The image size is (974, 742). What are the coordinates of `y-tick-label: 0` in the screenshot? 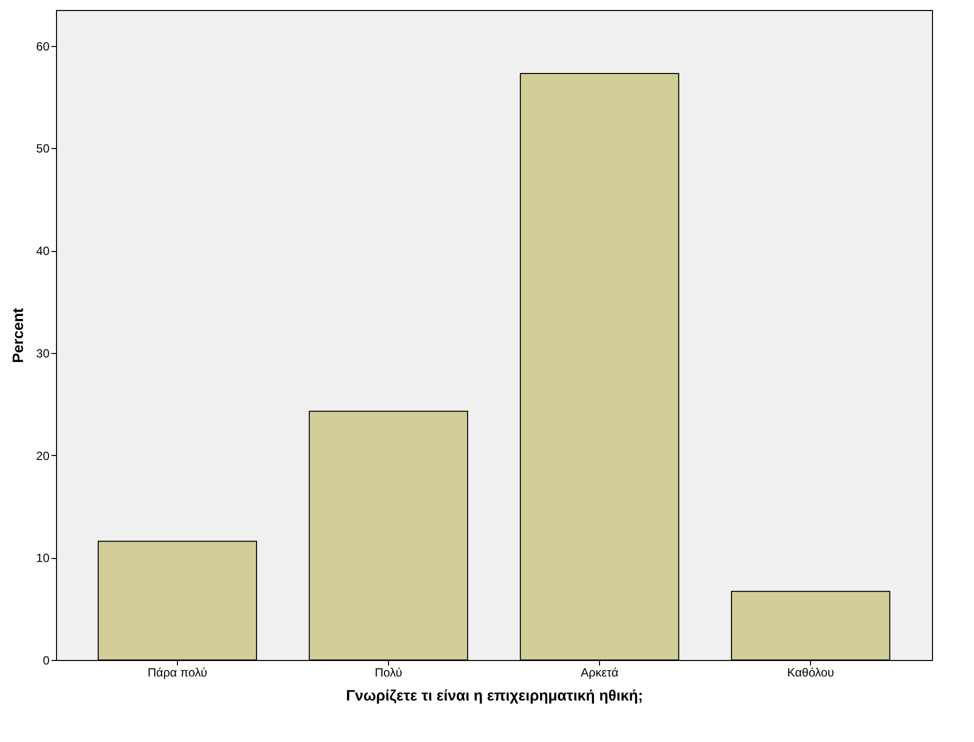 It's located at (46, 661).